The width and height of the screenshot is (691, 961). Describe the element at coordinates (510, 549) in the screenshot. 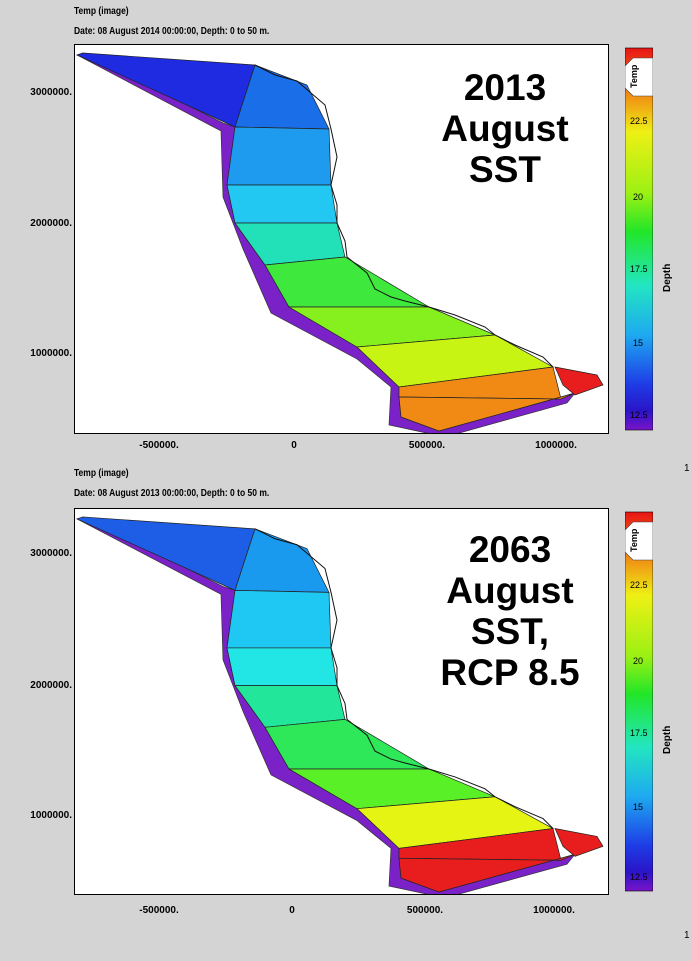

I see `overlay-line: 2063` at that location.